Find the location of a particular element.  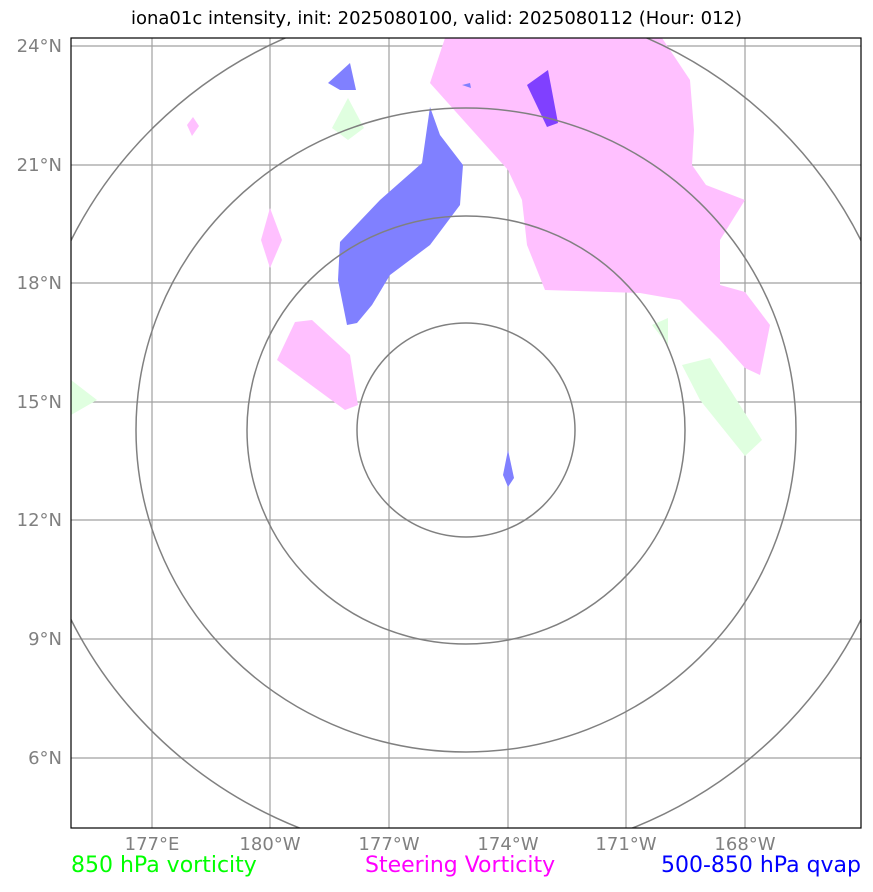

legend-850-vorticity: 850 hPa vorticity is located at coordinates (164, 865).